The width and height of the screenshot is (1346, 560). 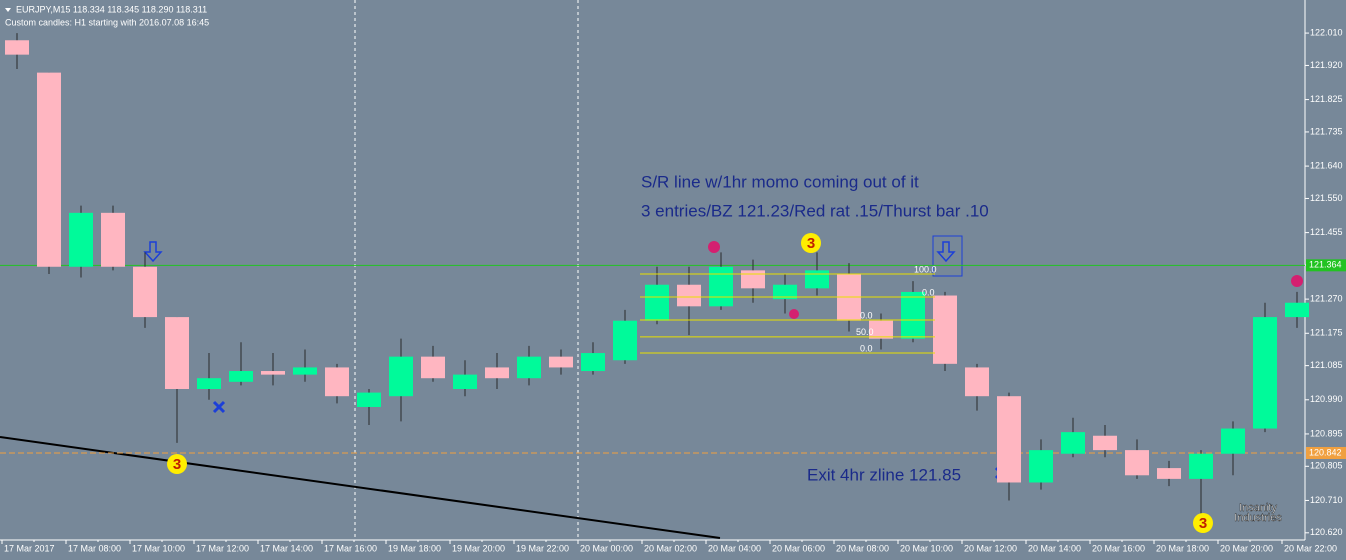 I want to click on x-tick-label: 17 Mar 2017, so click(x=29, y=548).